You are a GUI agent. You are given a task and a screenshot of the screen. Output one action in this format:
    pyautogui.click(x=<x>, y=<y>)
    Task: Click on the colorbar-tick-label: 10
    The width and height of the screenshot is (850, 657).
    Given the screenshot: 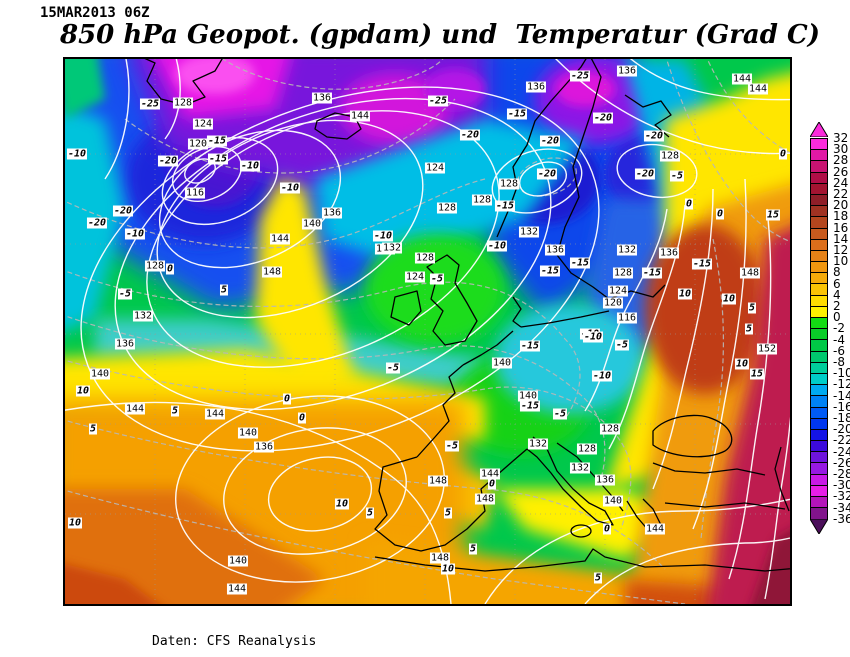 What is the action you would take?
    pyautogui.click(x=841, y=261)
    